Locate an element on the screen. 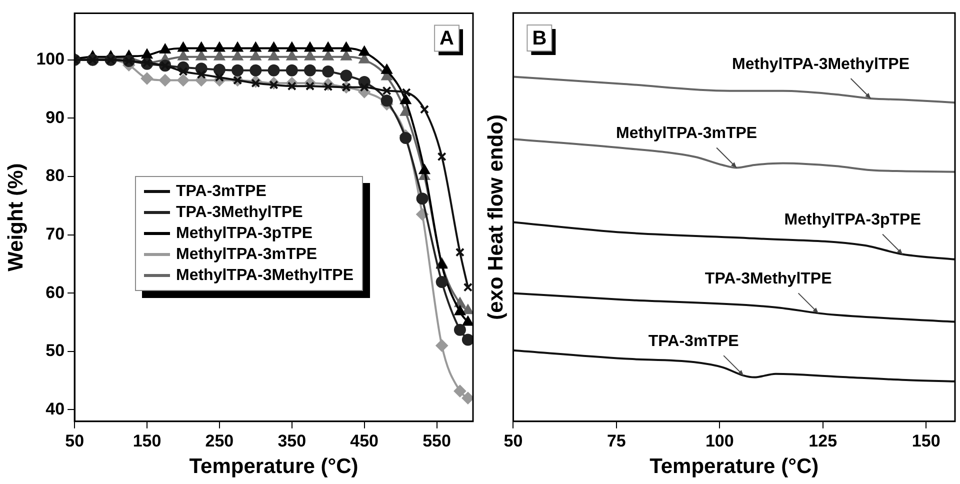 The height and width of the screenshot is (484, 960). x-tick-label: 550 is located at coordinates (436, 440).